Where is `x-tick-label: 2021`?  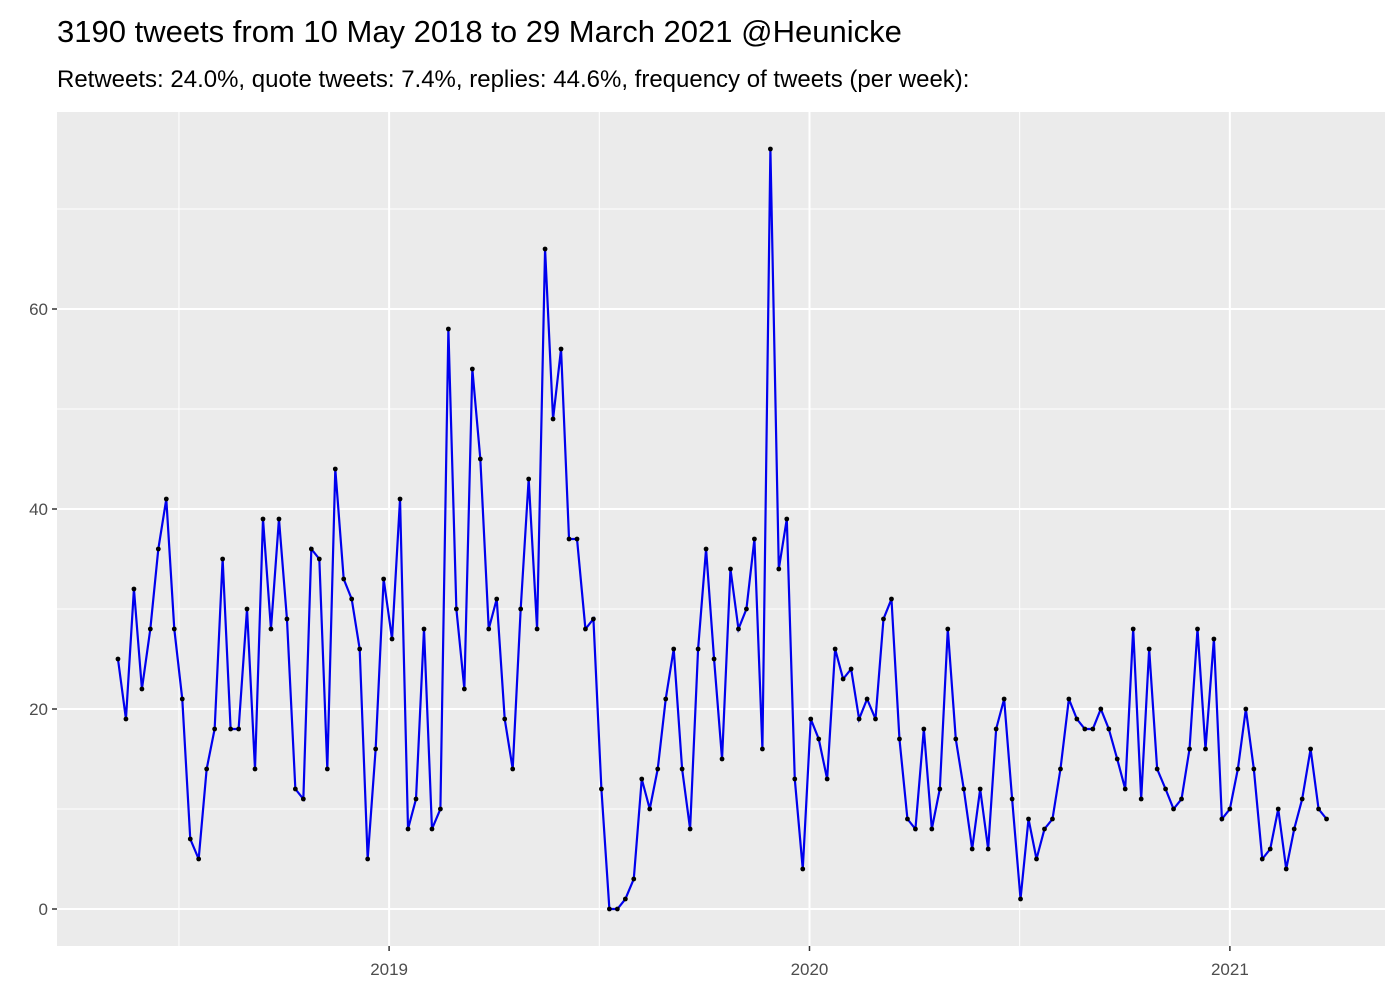
x-tick-label: 2021 is located at coordinates (1230, 969).